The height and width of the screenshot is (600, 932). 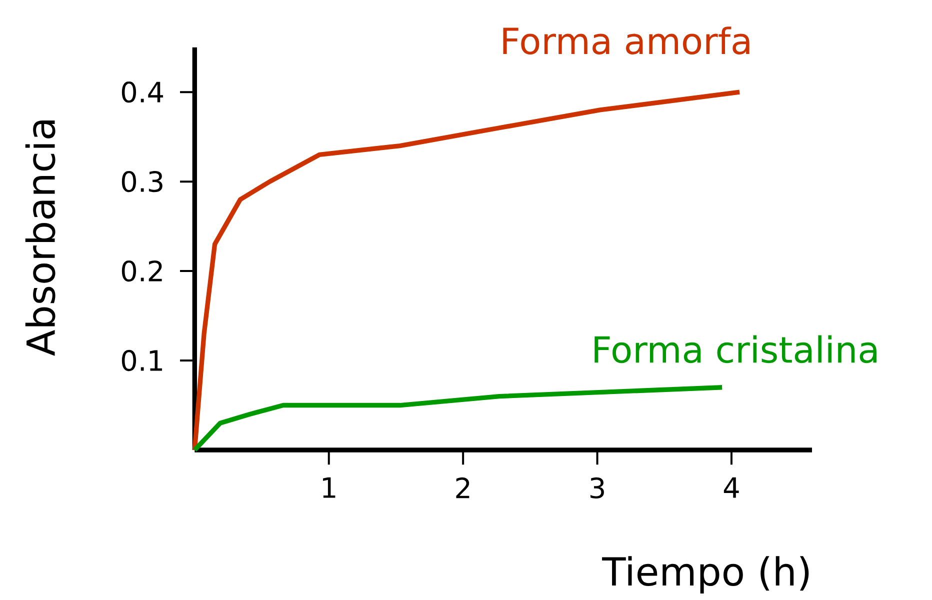 What do you see at coordinates (143, 92) in the screenshot?
I see `y-tick-label: 0.4` at bounding box center [143, 92].